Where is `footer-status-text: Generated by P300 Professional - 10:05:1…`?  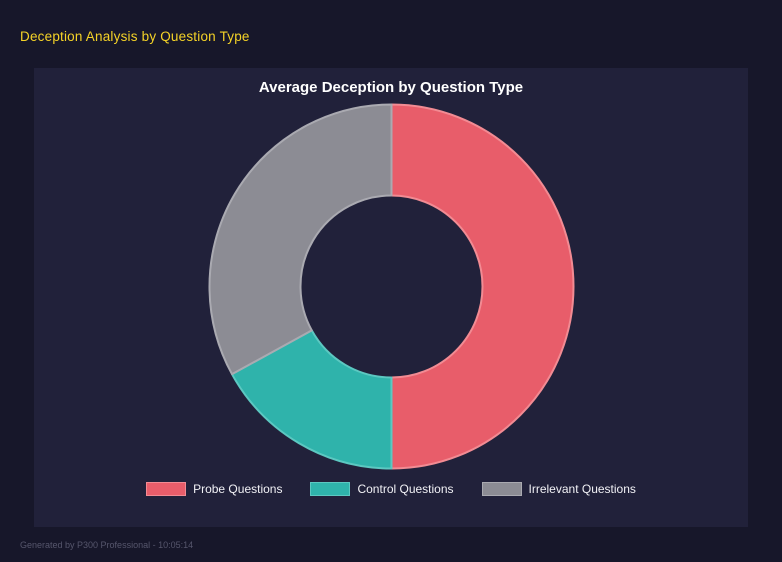 footer-status-text: Generated by P300 Professional - 10:05:1… is located at coordinates (107, 545).